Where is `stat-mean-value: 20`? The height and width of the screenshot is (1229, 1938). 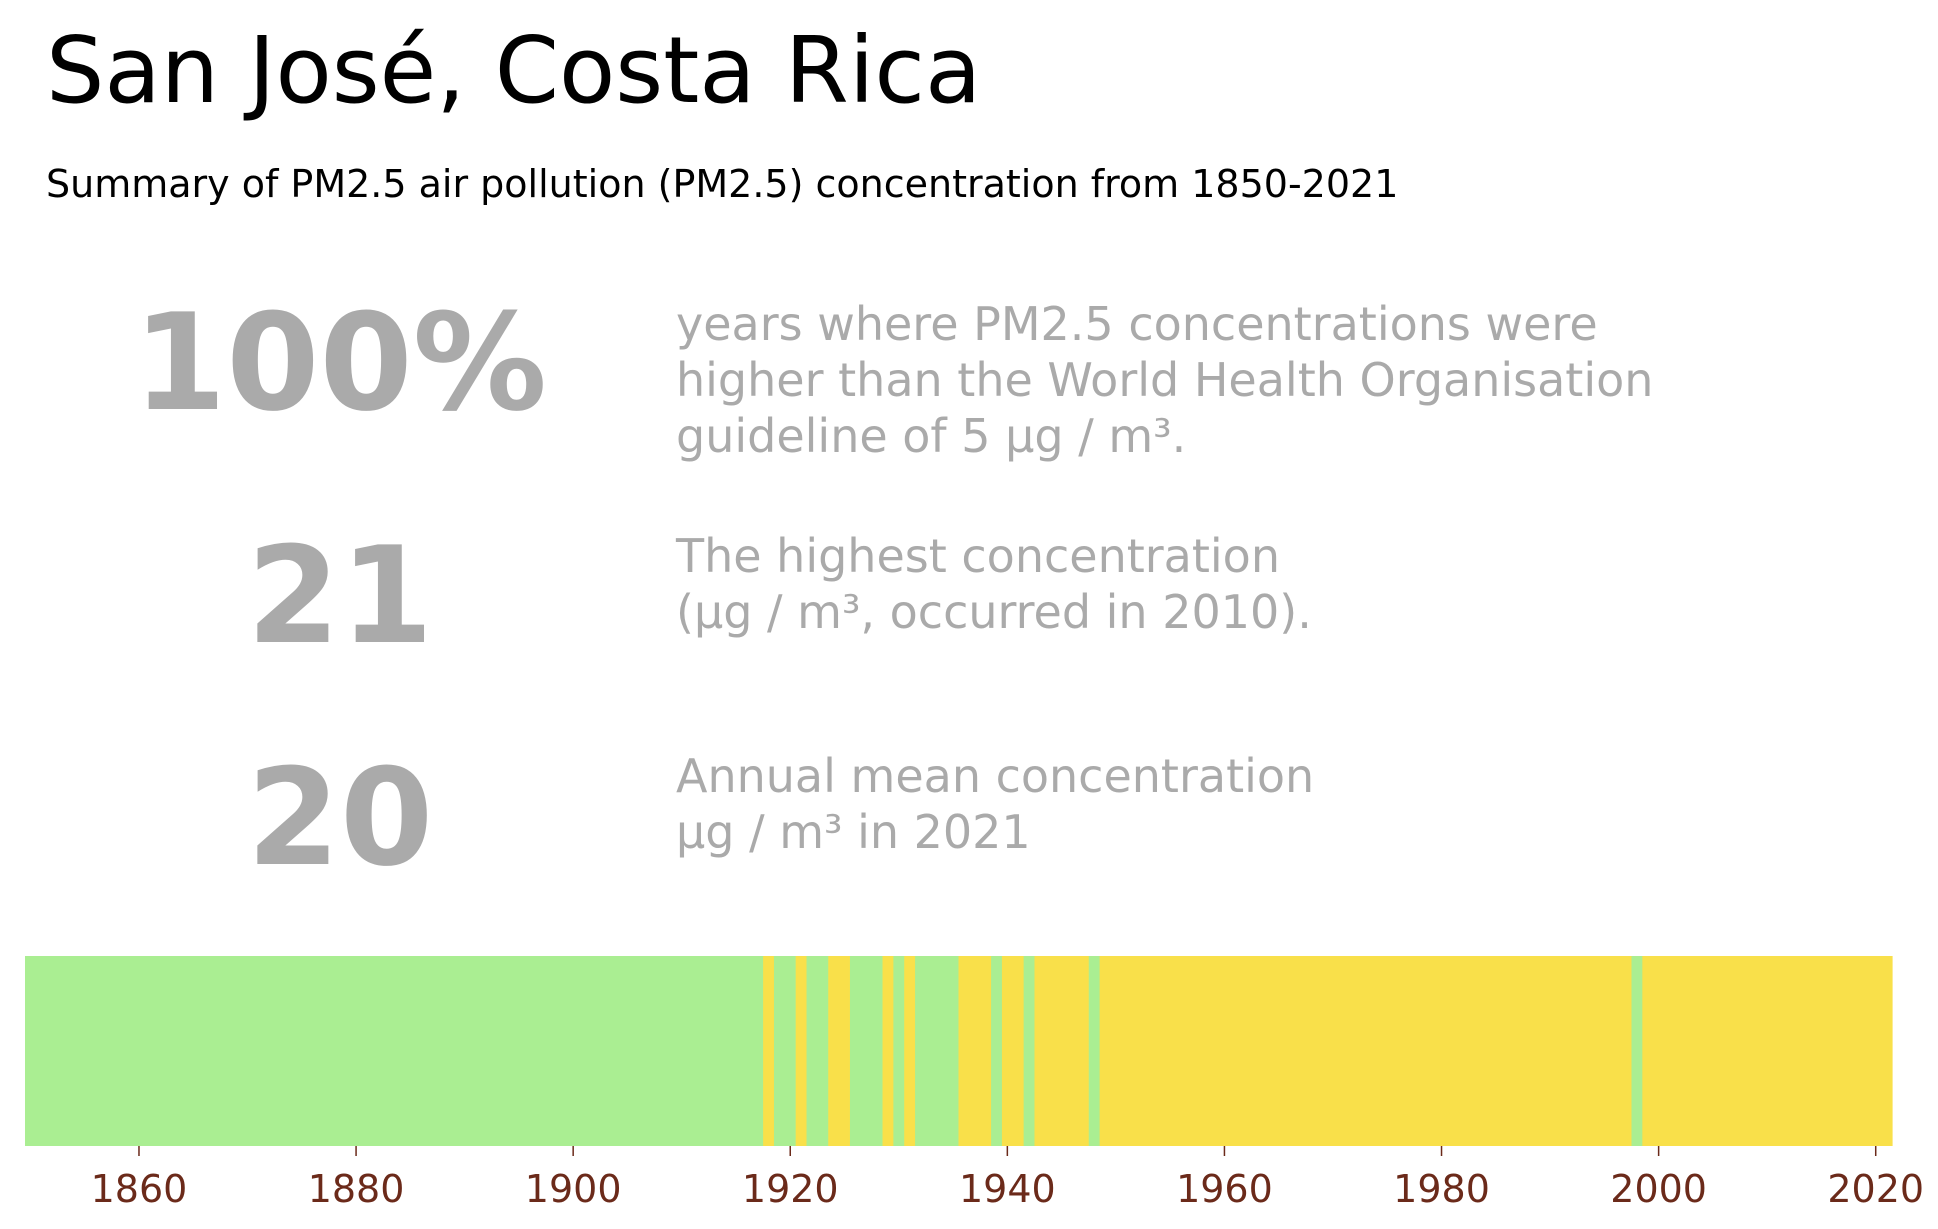
stat-mean-value: 20 is located at coordinates (340, 818).